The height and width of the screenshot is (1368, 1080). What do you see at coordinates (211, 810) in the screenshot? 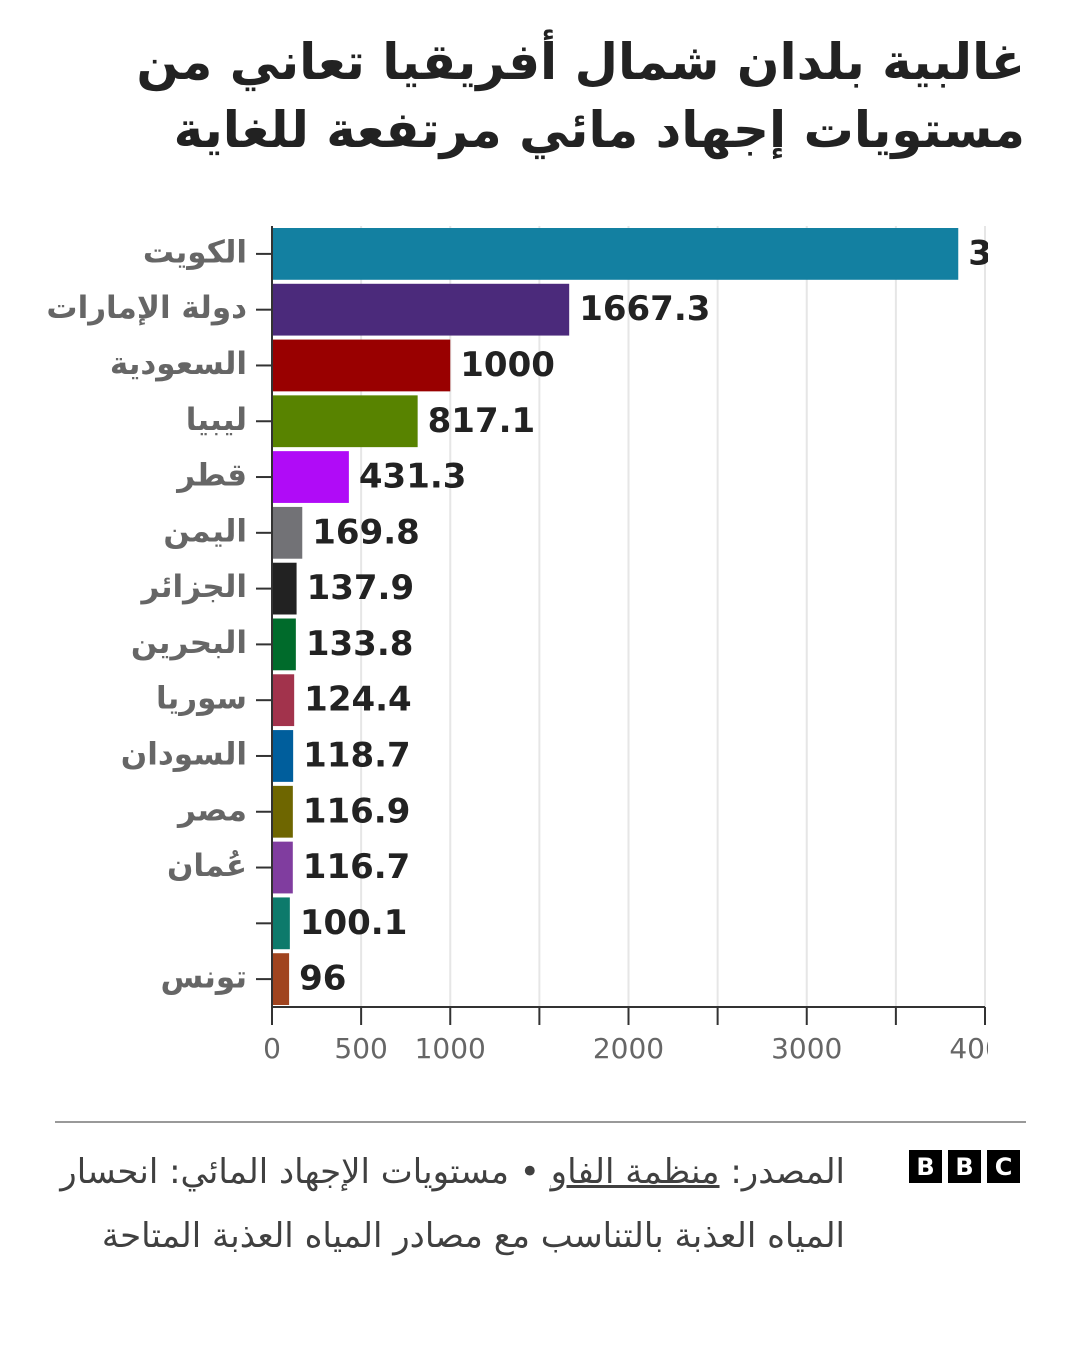
I see `y-tick-label: مصر` at bounding box center [211, 810].